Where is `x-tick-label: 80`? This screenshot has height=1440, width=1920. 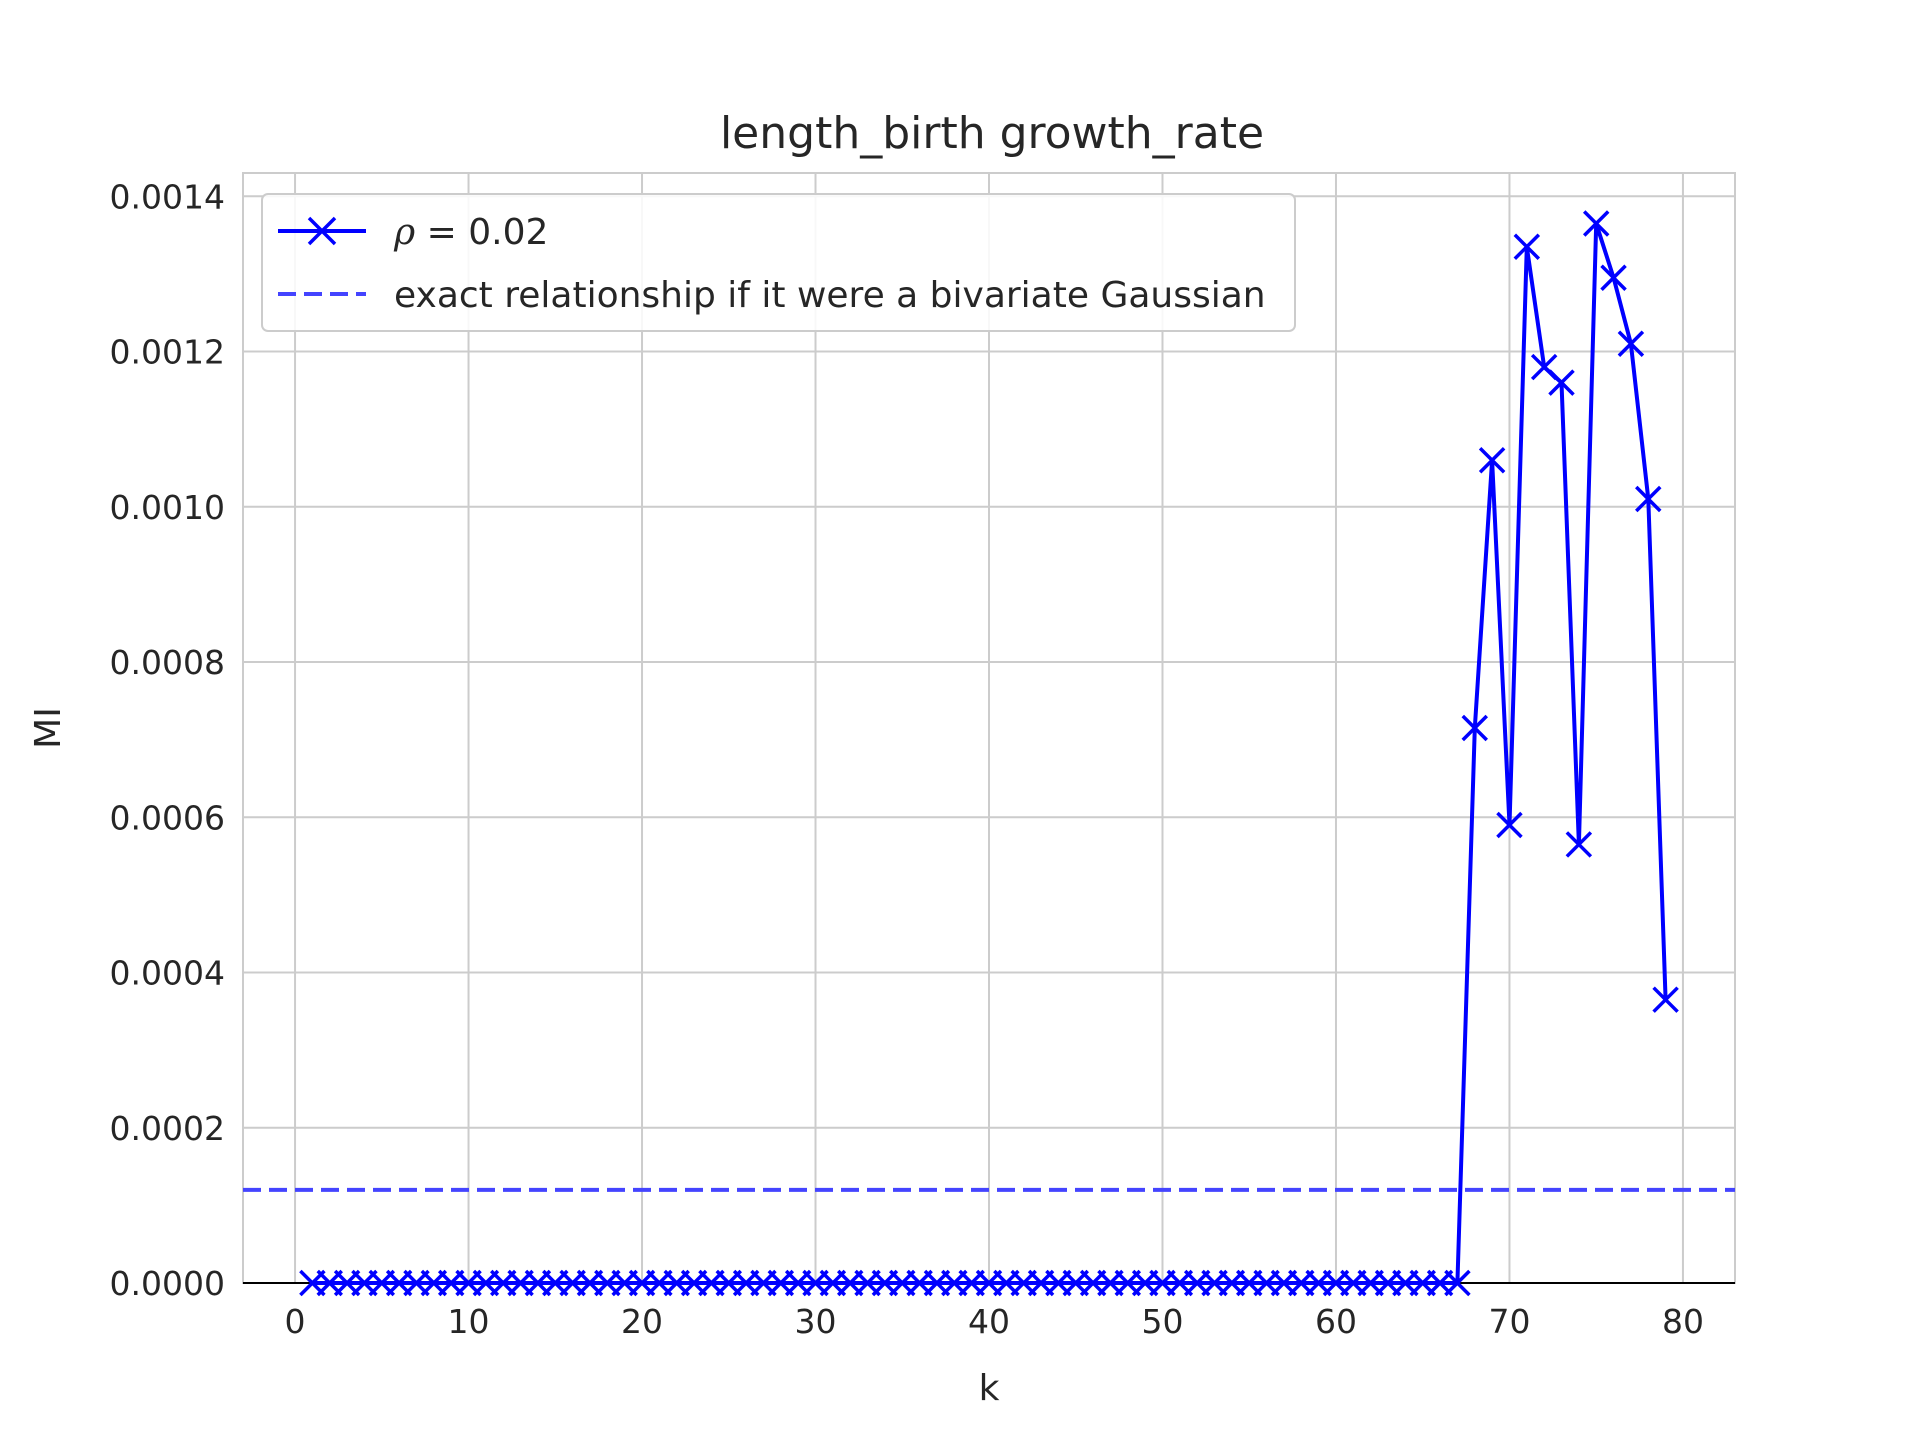
x-tick-label: 80 is located at coordinates (1683, 1321).